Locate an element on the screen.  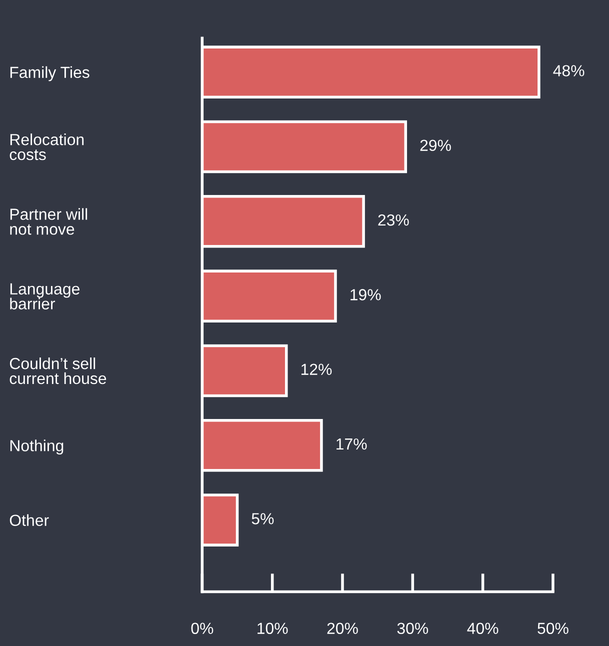
data-label: 23% is located at coordinates (393, 220).